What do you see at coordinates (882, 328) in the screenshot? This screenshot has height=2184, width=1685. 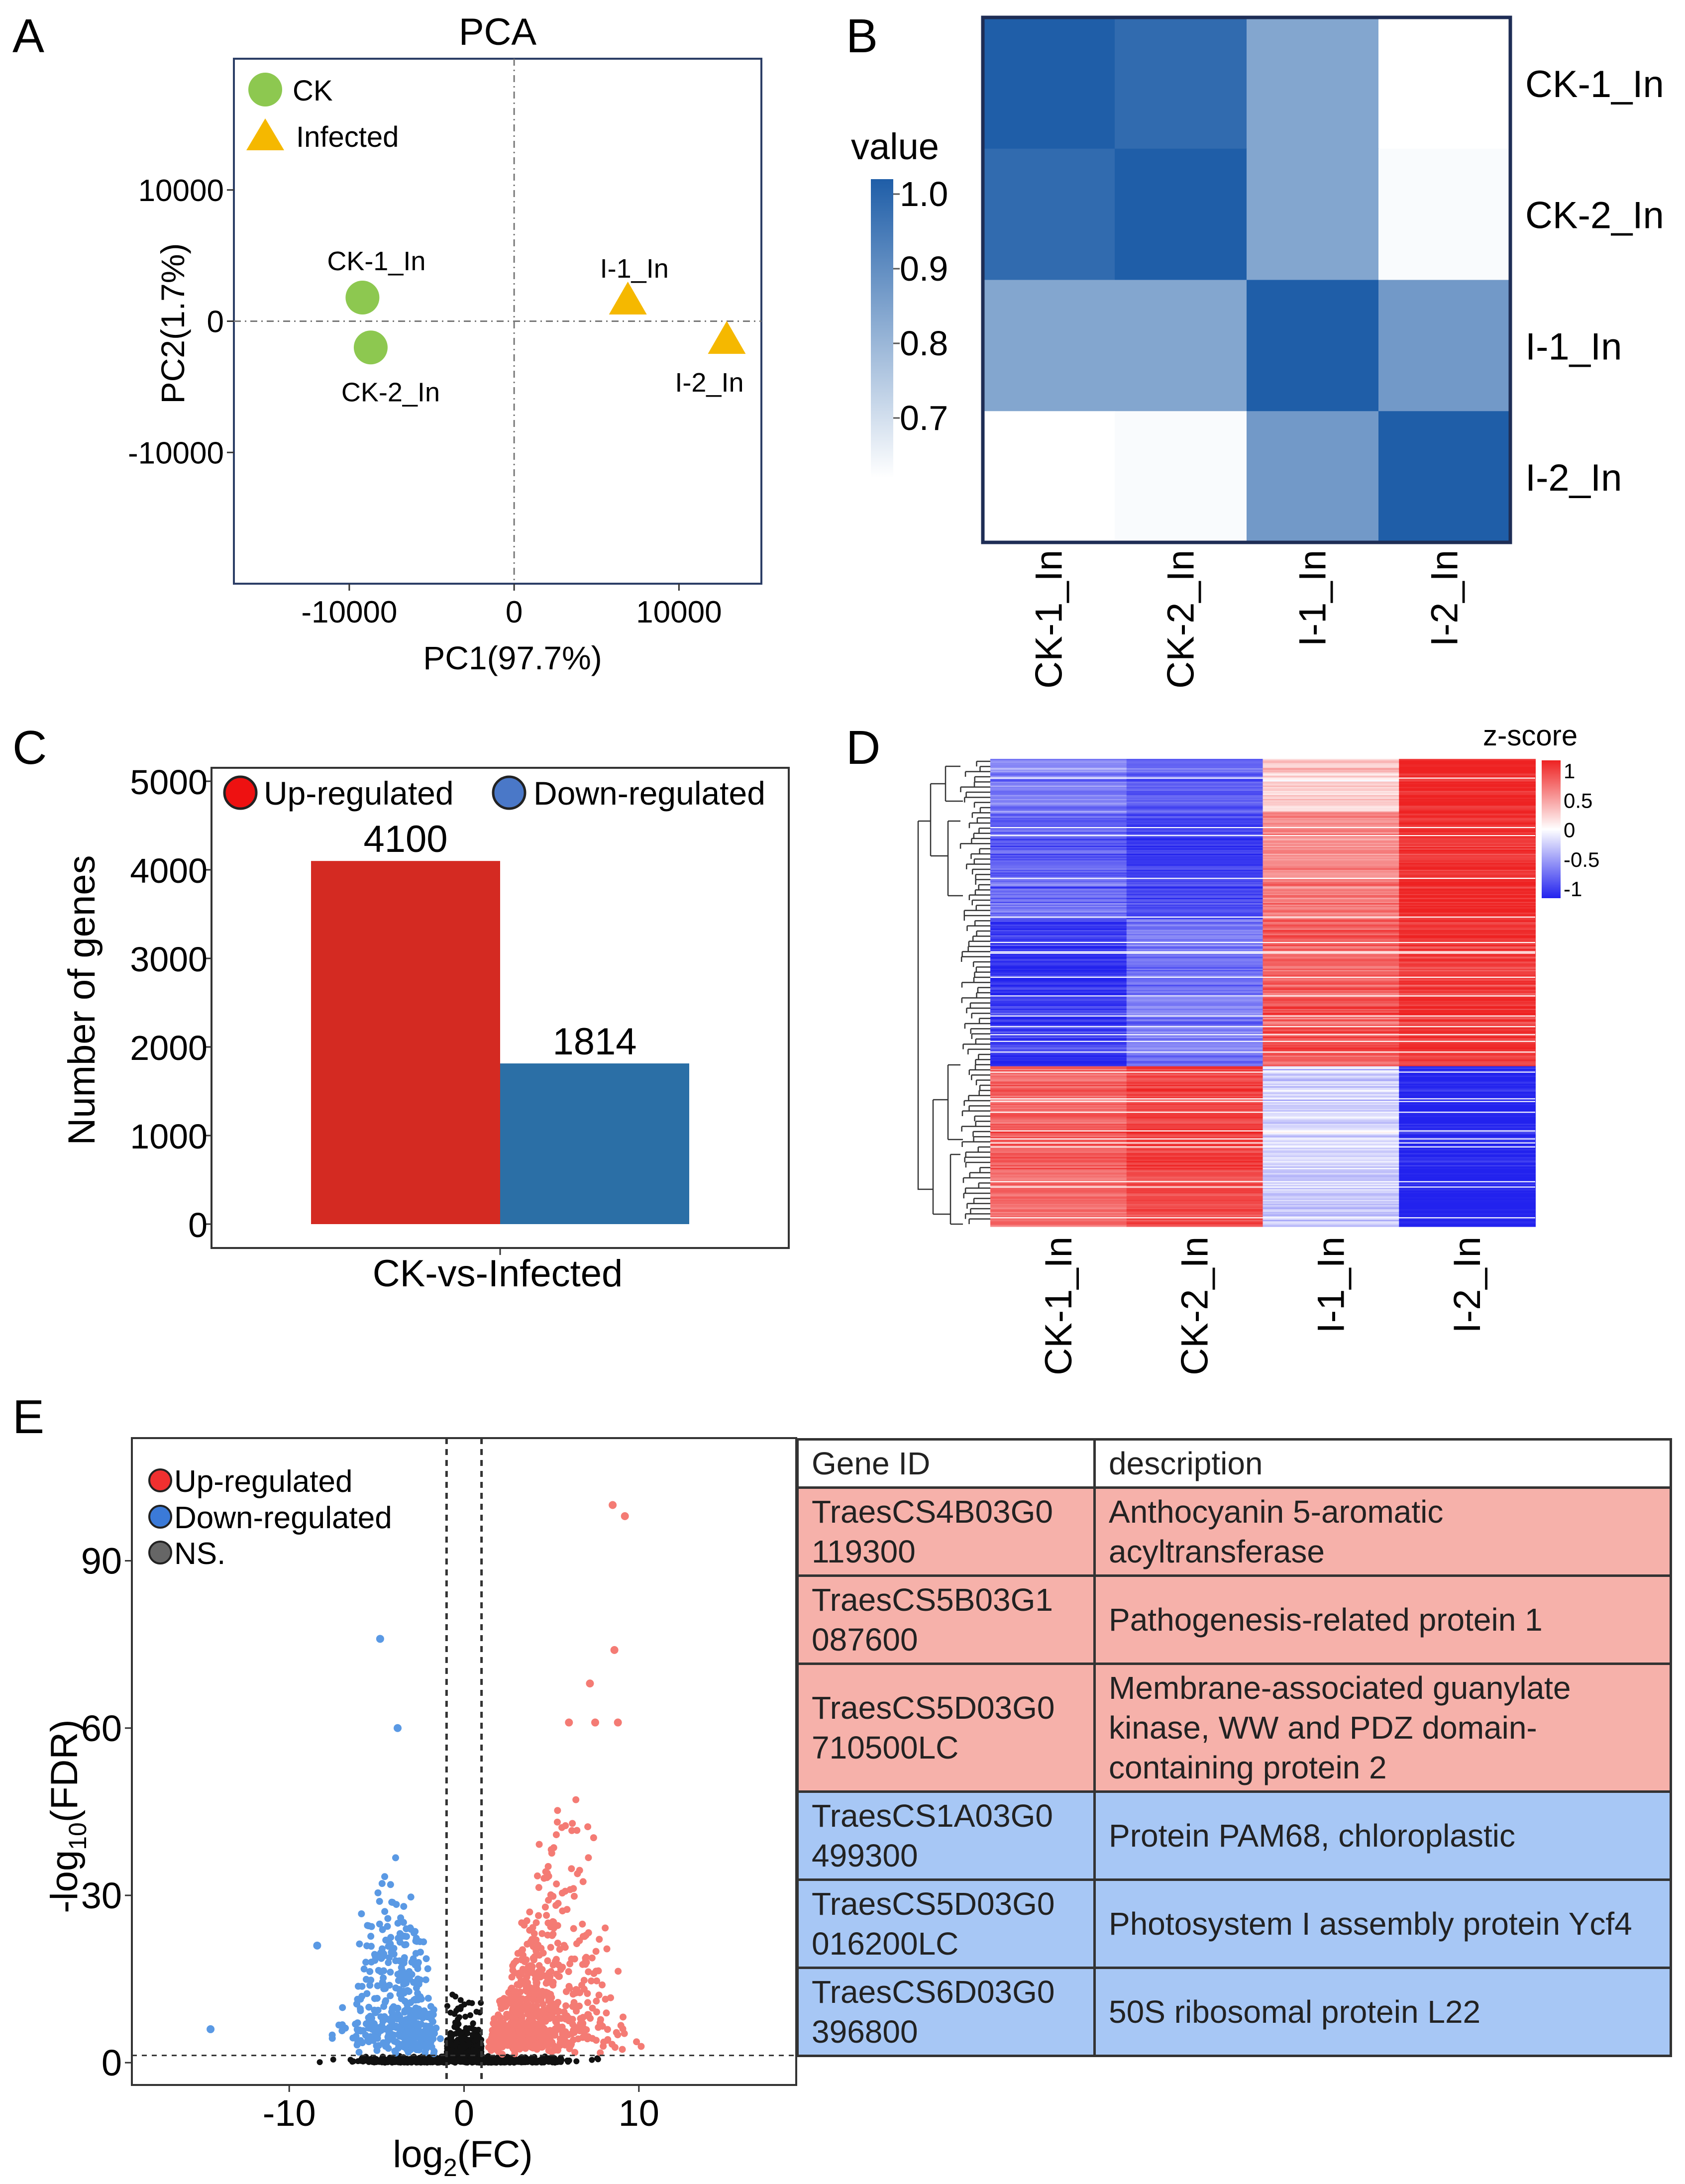 I see `correlation-legend-bar` at bounding box center [882, 328].